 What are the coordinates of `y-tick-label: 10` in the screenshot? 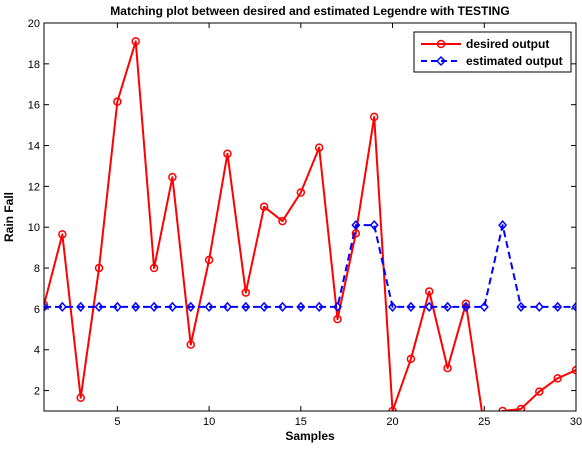 It's located at (34, 228).